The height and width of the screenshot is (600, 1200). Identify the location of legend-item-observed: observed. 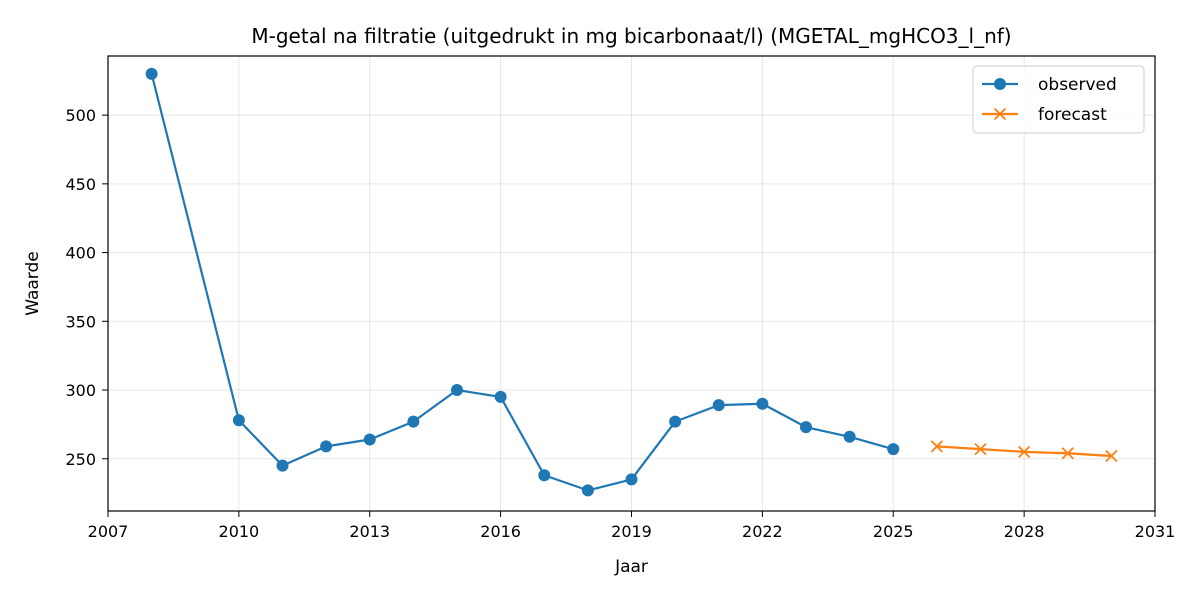
(1049, 85).